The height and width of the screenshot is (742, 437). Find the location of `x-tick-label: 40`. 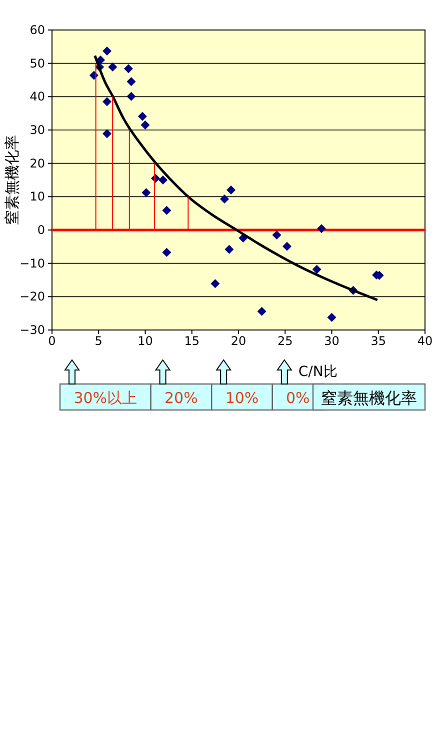

x-tick-label: 40 is located at coordinates (425, 341).